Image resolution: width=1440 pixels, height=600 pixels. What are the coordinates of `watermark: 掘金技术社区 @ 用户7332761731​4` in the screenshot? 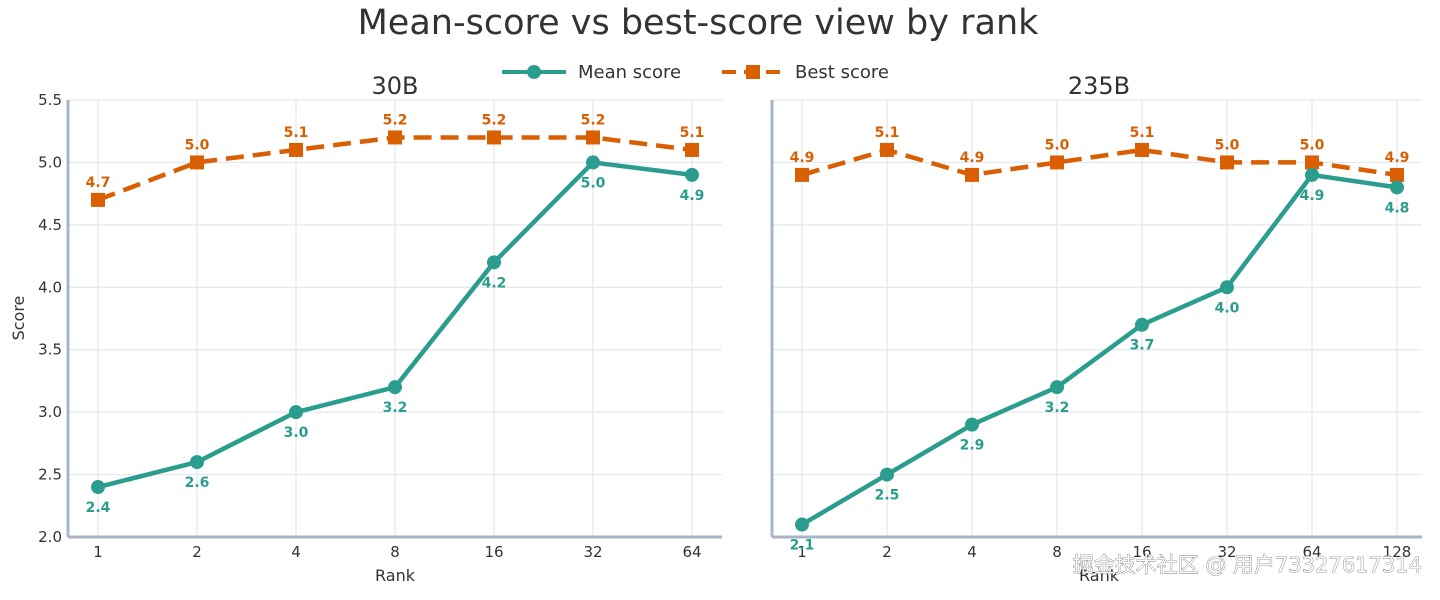 It's located at (1247, 565).